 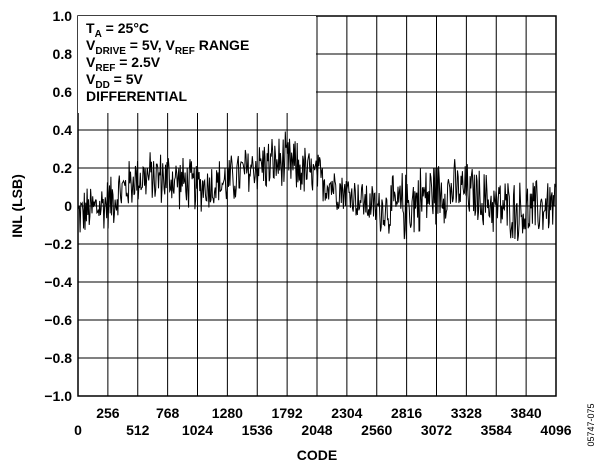 What do you see at coordinates (108, 413) in the screenshot?
I see `x-tick-label: 256` at bounding box center [108, 413].